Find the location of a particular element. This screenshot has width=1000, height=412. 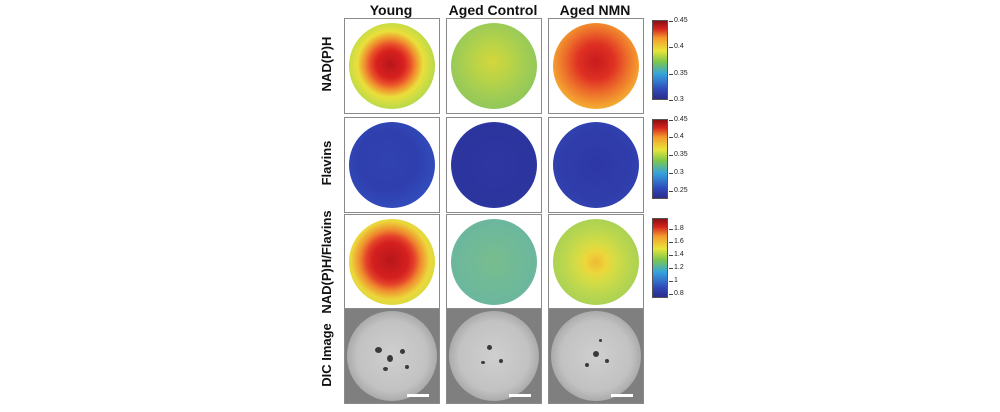

row-label-ratio: NAD(P)H/Flavins is located at coordinates (326, 262).